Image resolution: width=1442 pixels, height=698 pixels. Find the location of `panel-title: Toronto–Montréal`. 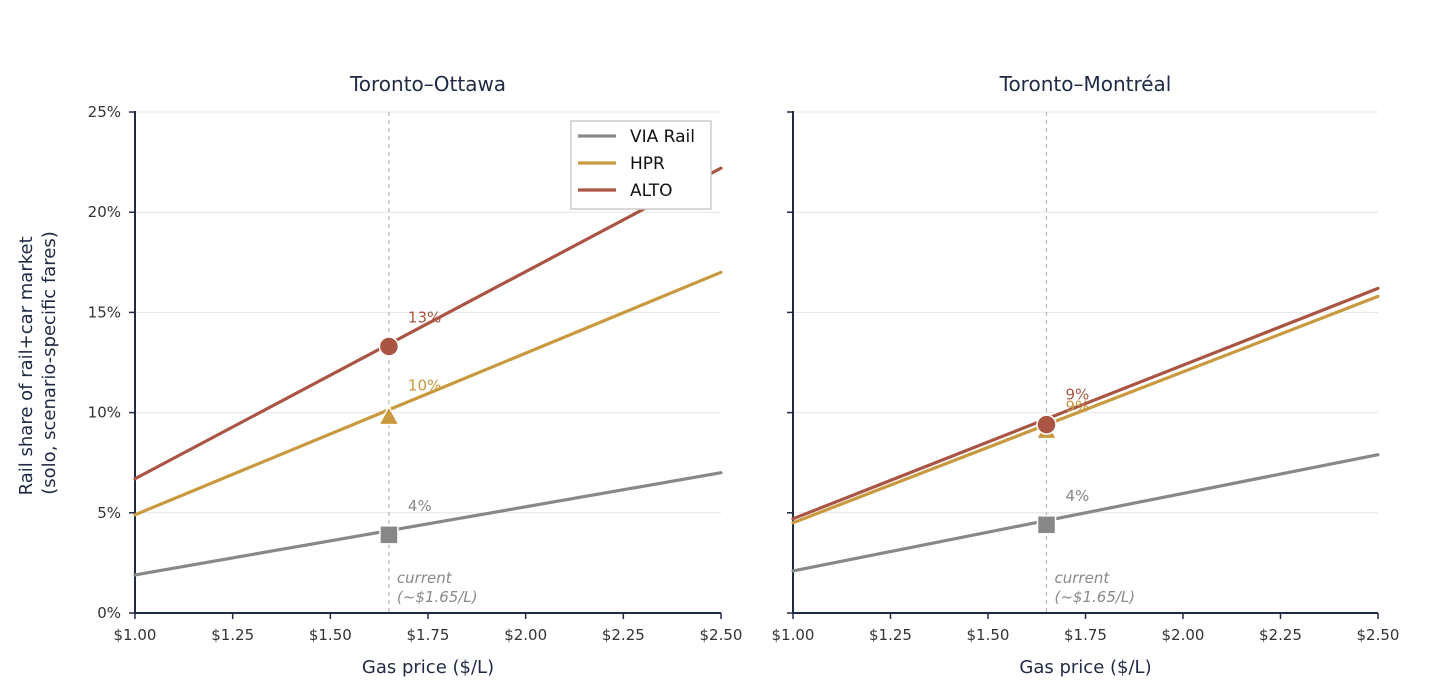

panel-title: Toronto–Montréal is located at coordinates (1085, 84).